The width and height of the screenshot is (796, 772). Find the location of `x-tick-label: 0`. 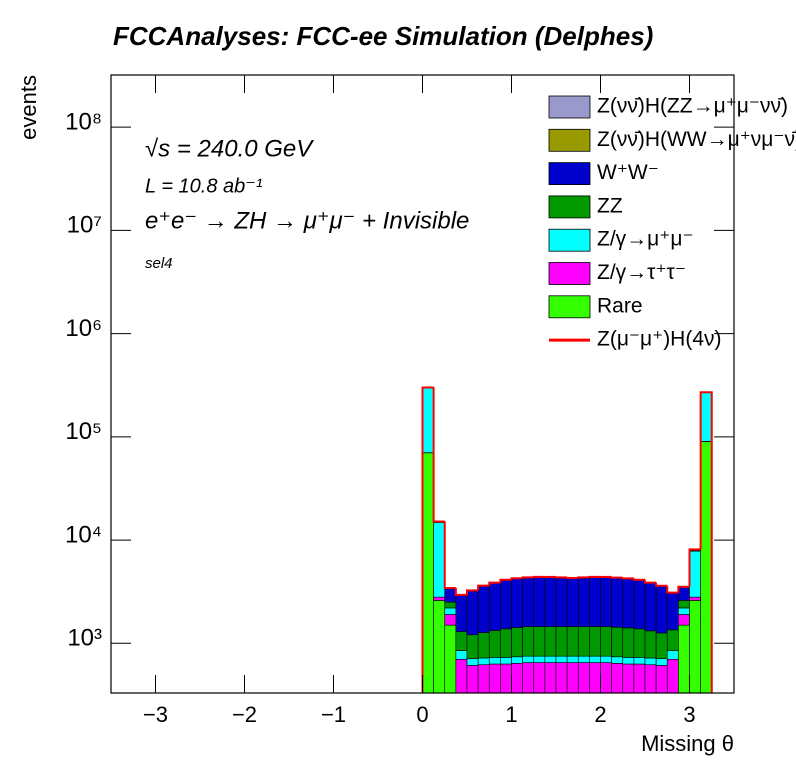

x-tick-label: 0 is located at coordinates (422, 714).